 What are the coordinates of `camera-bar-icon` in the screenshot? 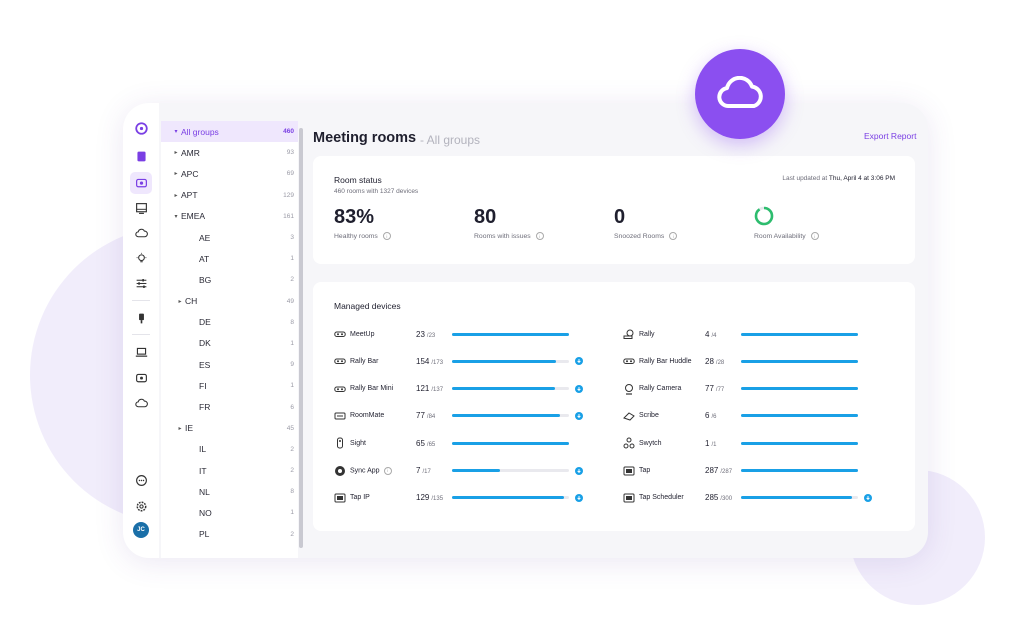 It's located at (340, 389).